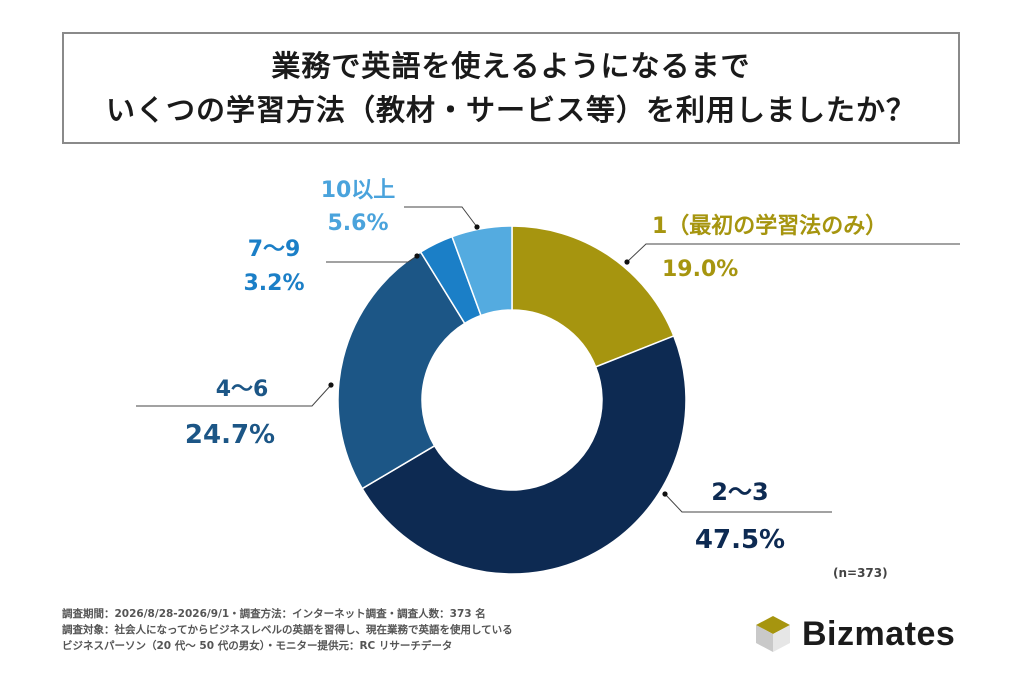  What do you see at coordinates (510, 110) in the screenshot?
I see `chart-title-line2: いくつの学習方法（教材・サービス等）を利用しましたか？` at bounding box center [510, 110].